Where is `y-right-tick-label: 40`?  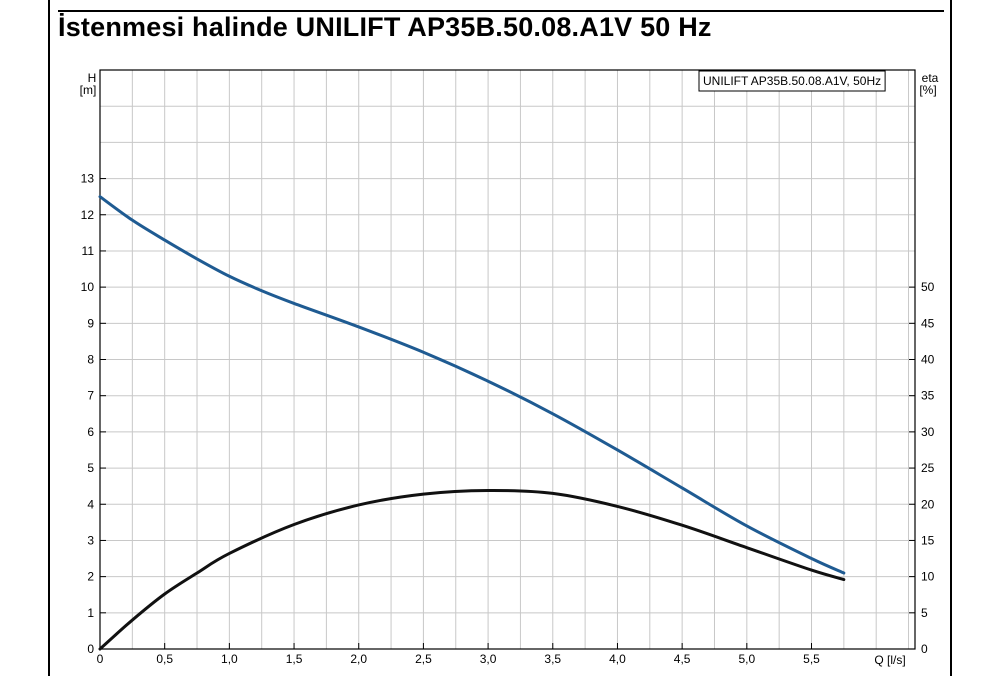 y-right-tick-label: 40 is located at coordinates (928, 360).